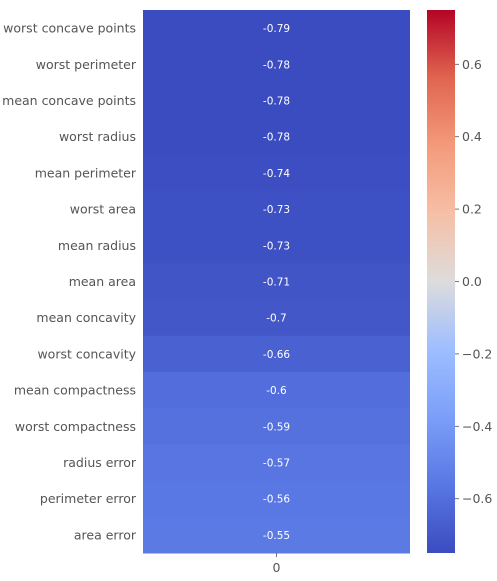  I want to click on cell-value-label: -0.66, so click(276, 355).